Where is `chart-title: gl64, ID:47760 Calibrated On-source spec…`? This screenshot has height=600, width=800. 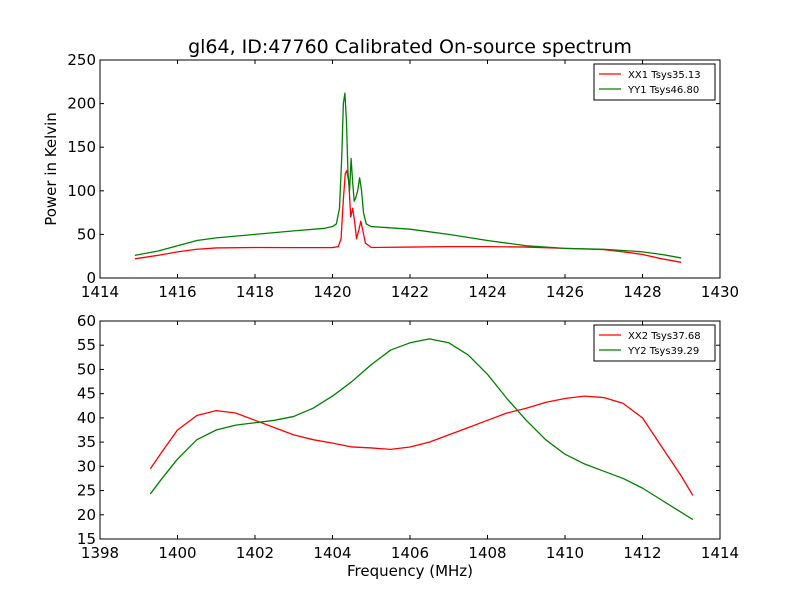
chart-title: gl64, ID:47760 Calibrated On-source spec… is located at coordinates (410, 47).